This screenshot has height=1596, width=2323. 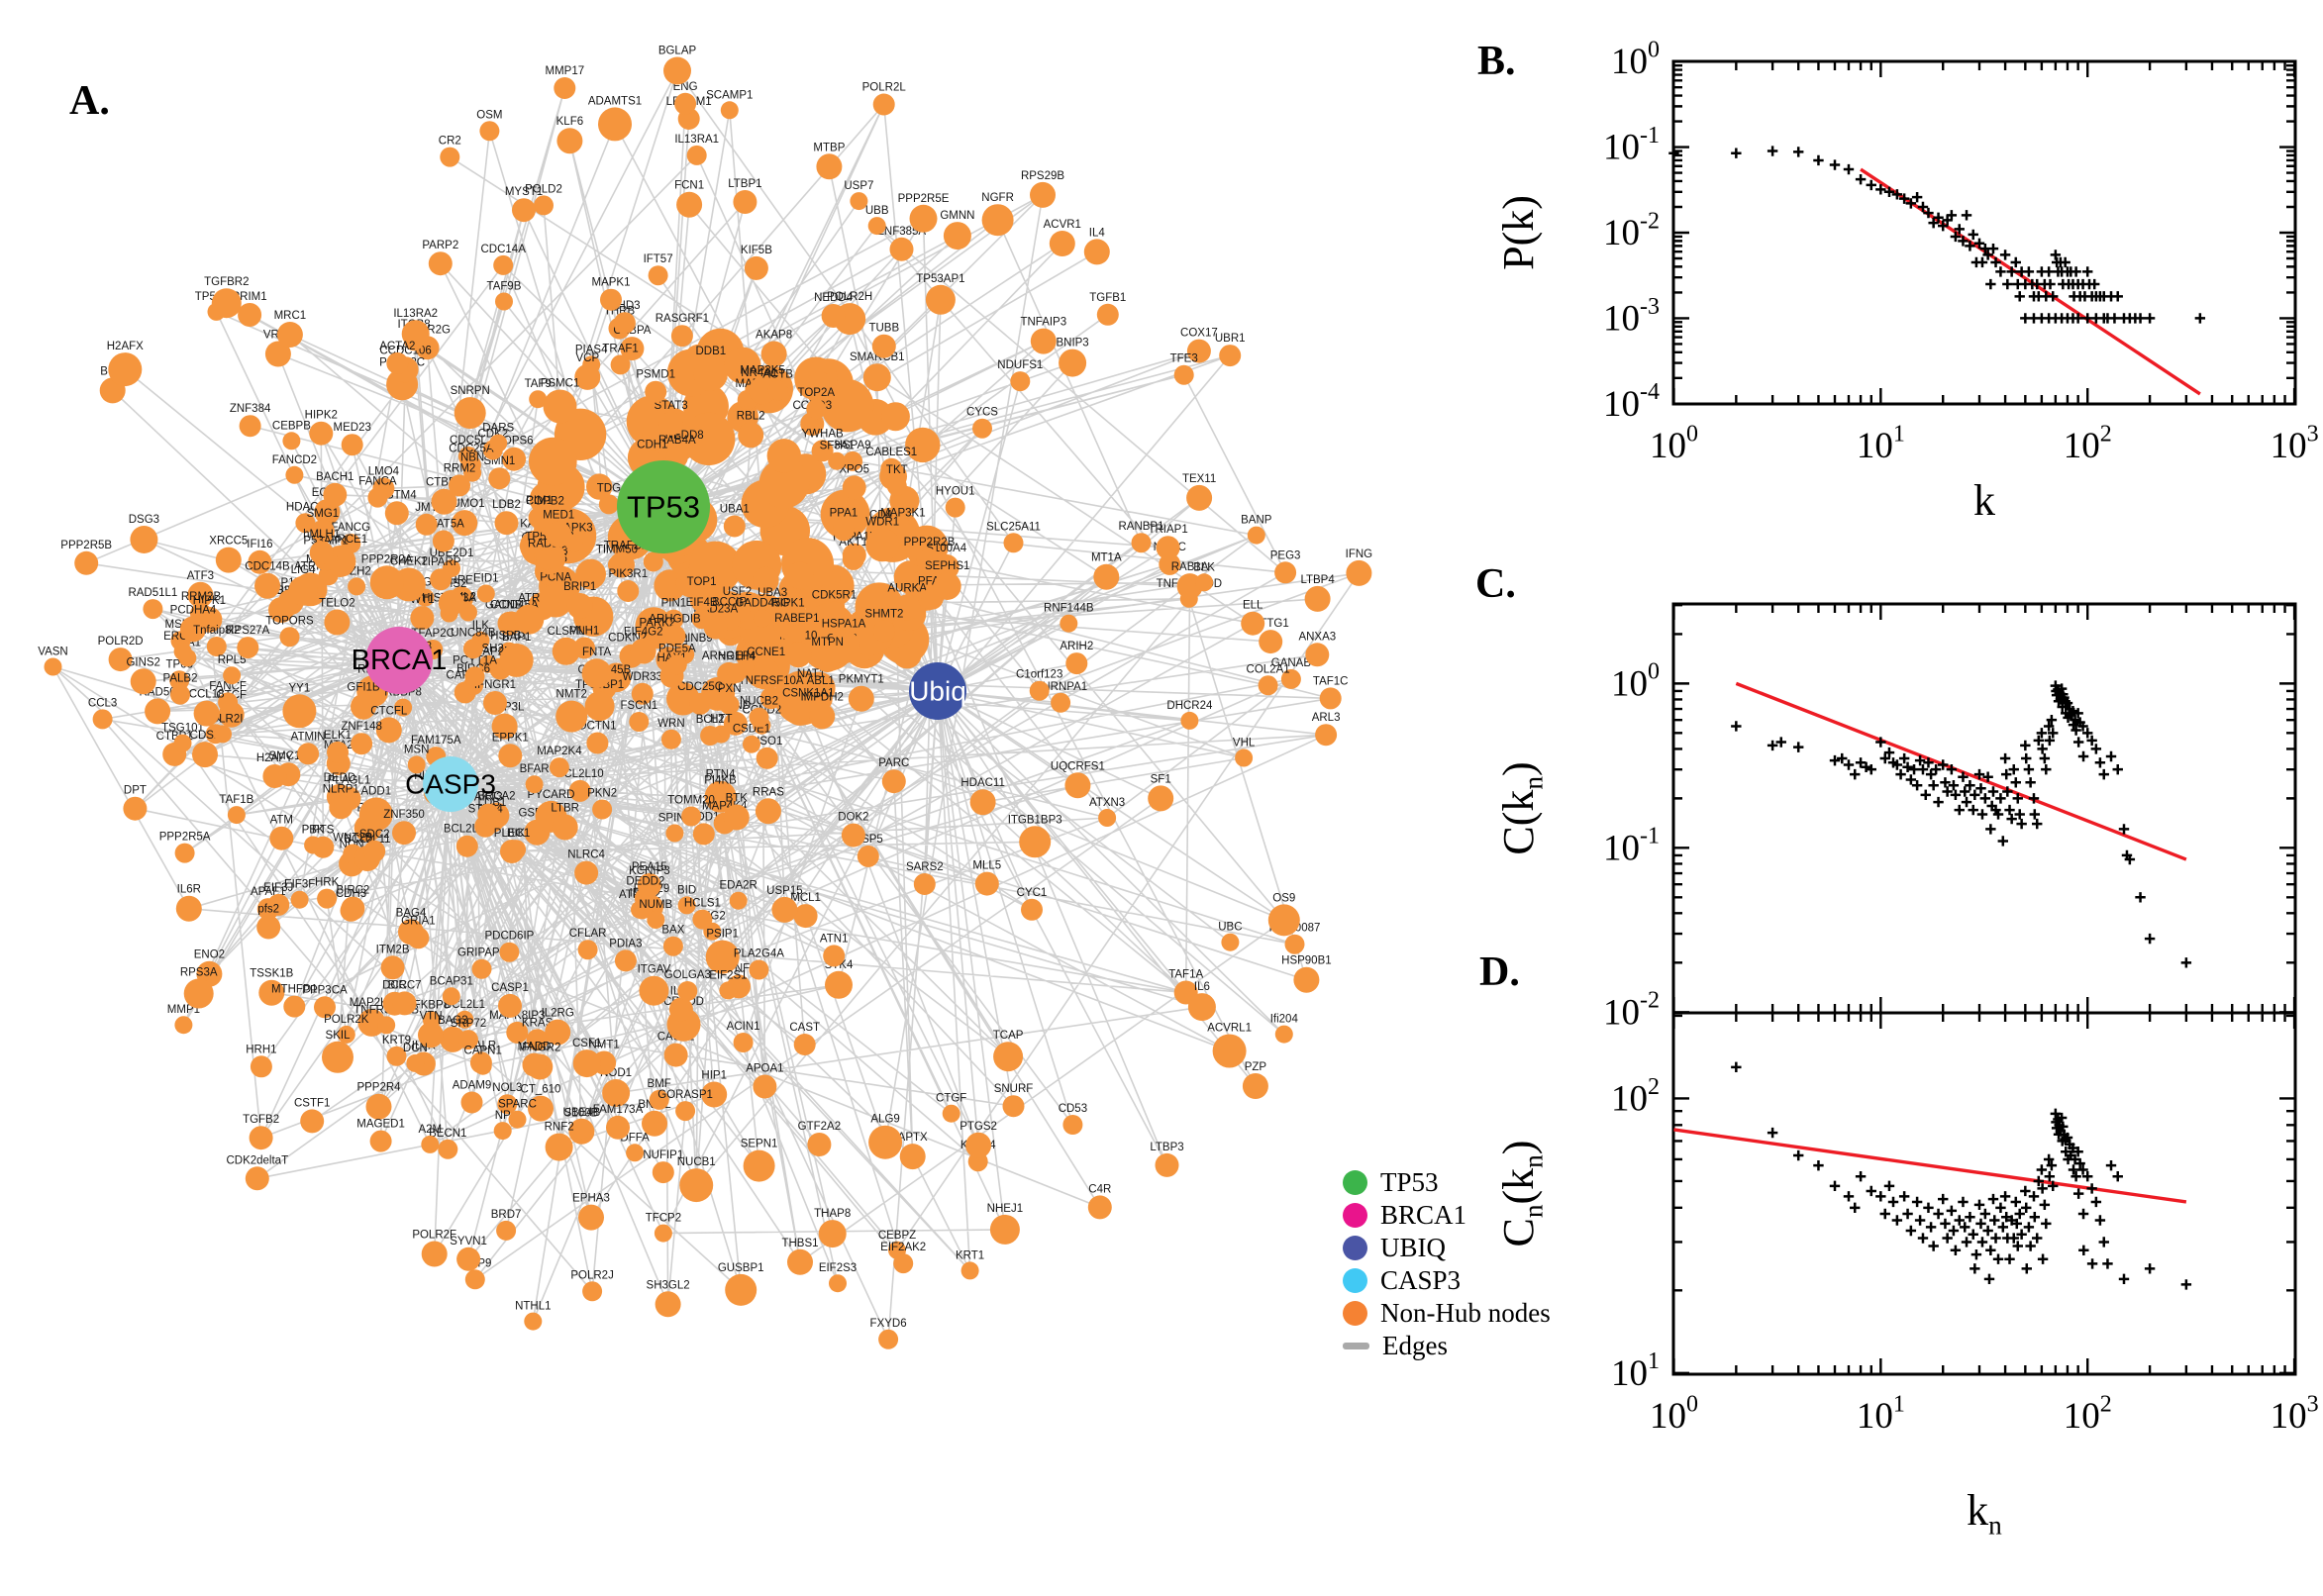 What do you see at coordinates (278, 888) in the screenshot?
I see `network-node-label: EIF3J` at bounding box center [278, 888].